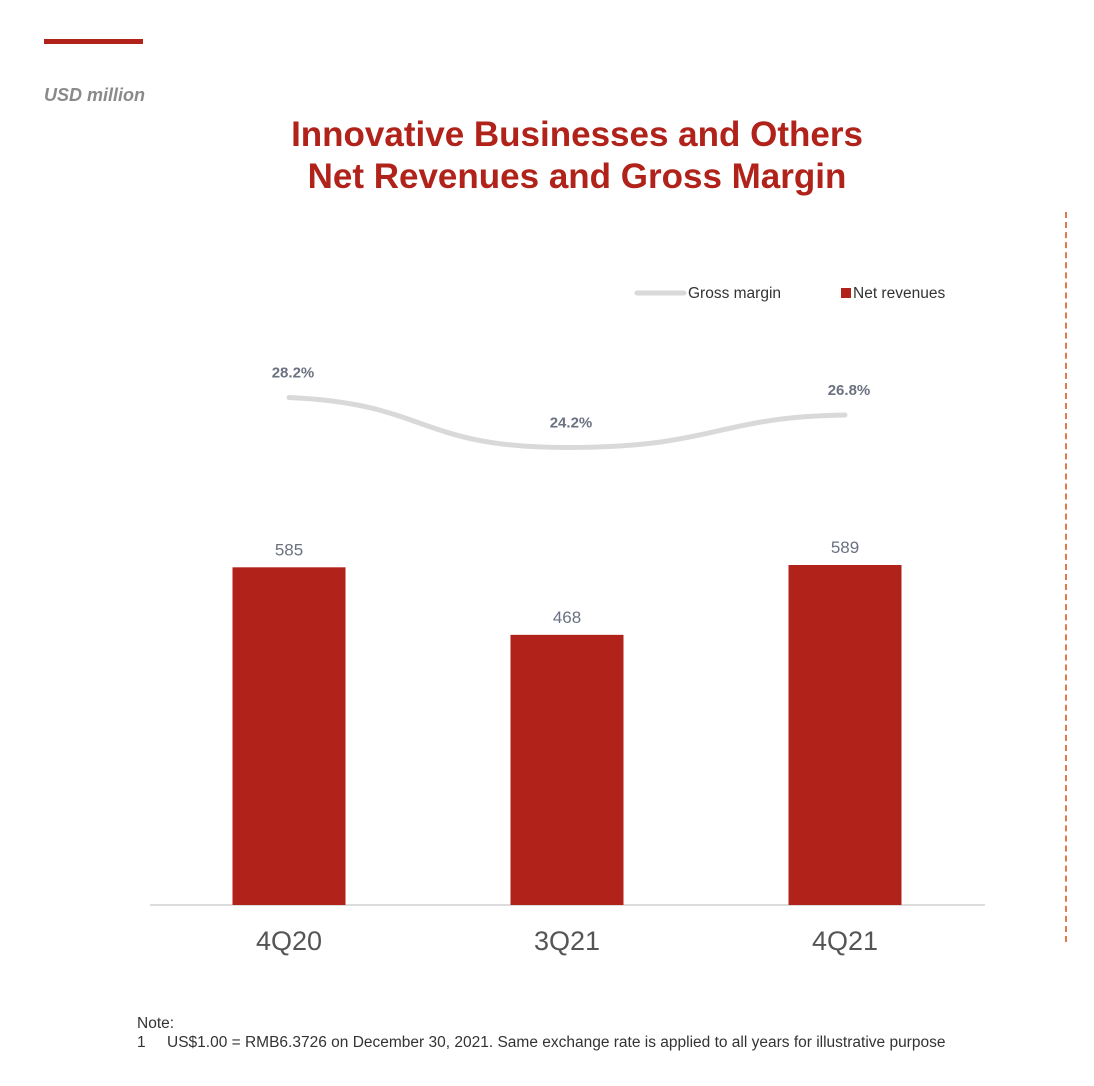  What do you see at coordinates (845, 941) in the screenshot?
I see `x-tick-label: 4Q21` at bounding box center [845, 941].